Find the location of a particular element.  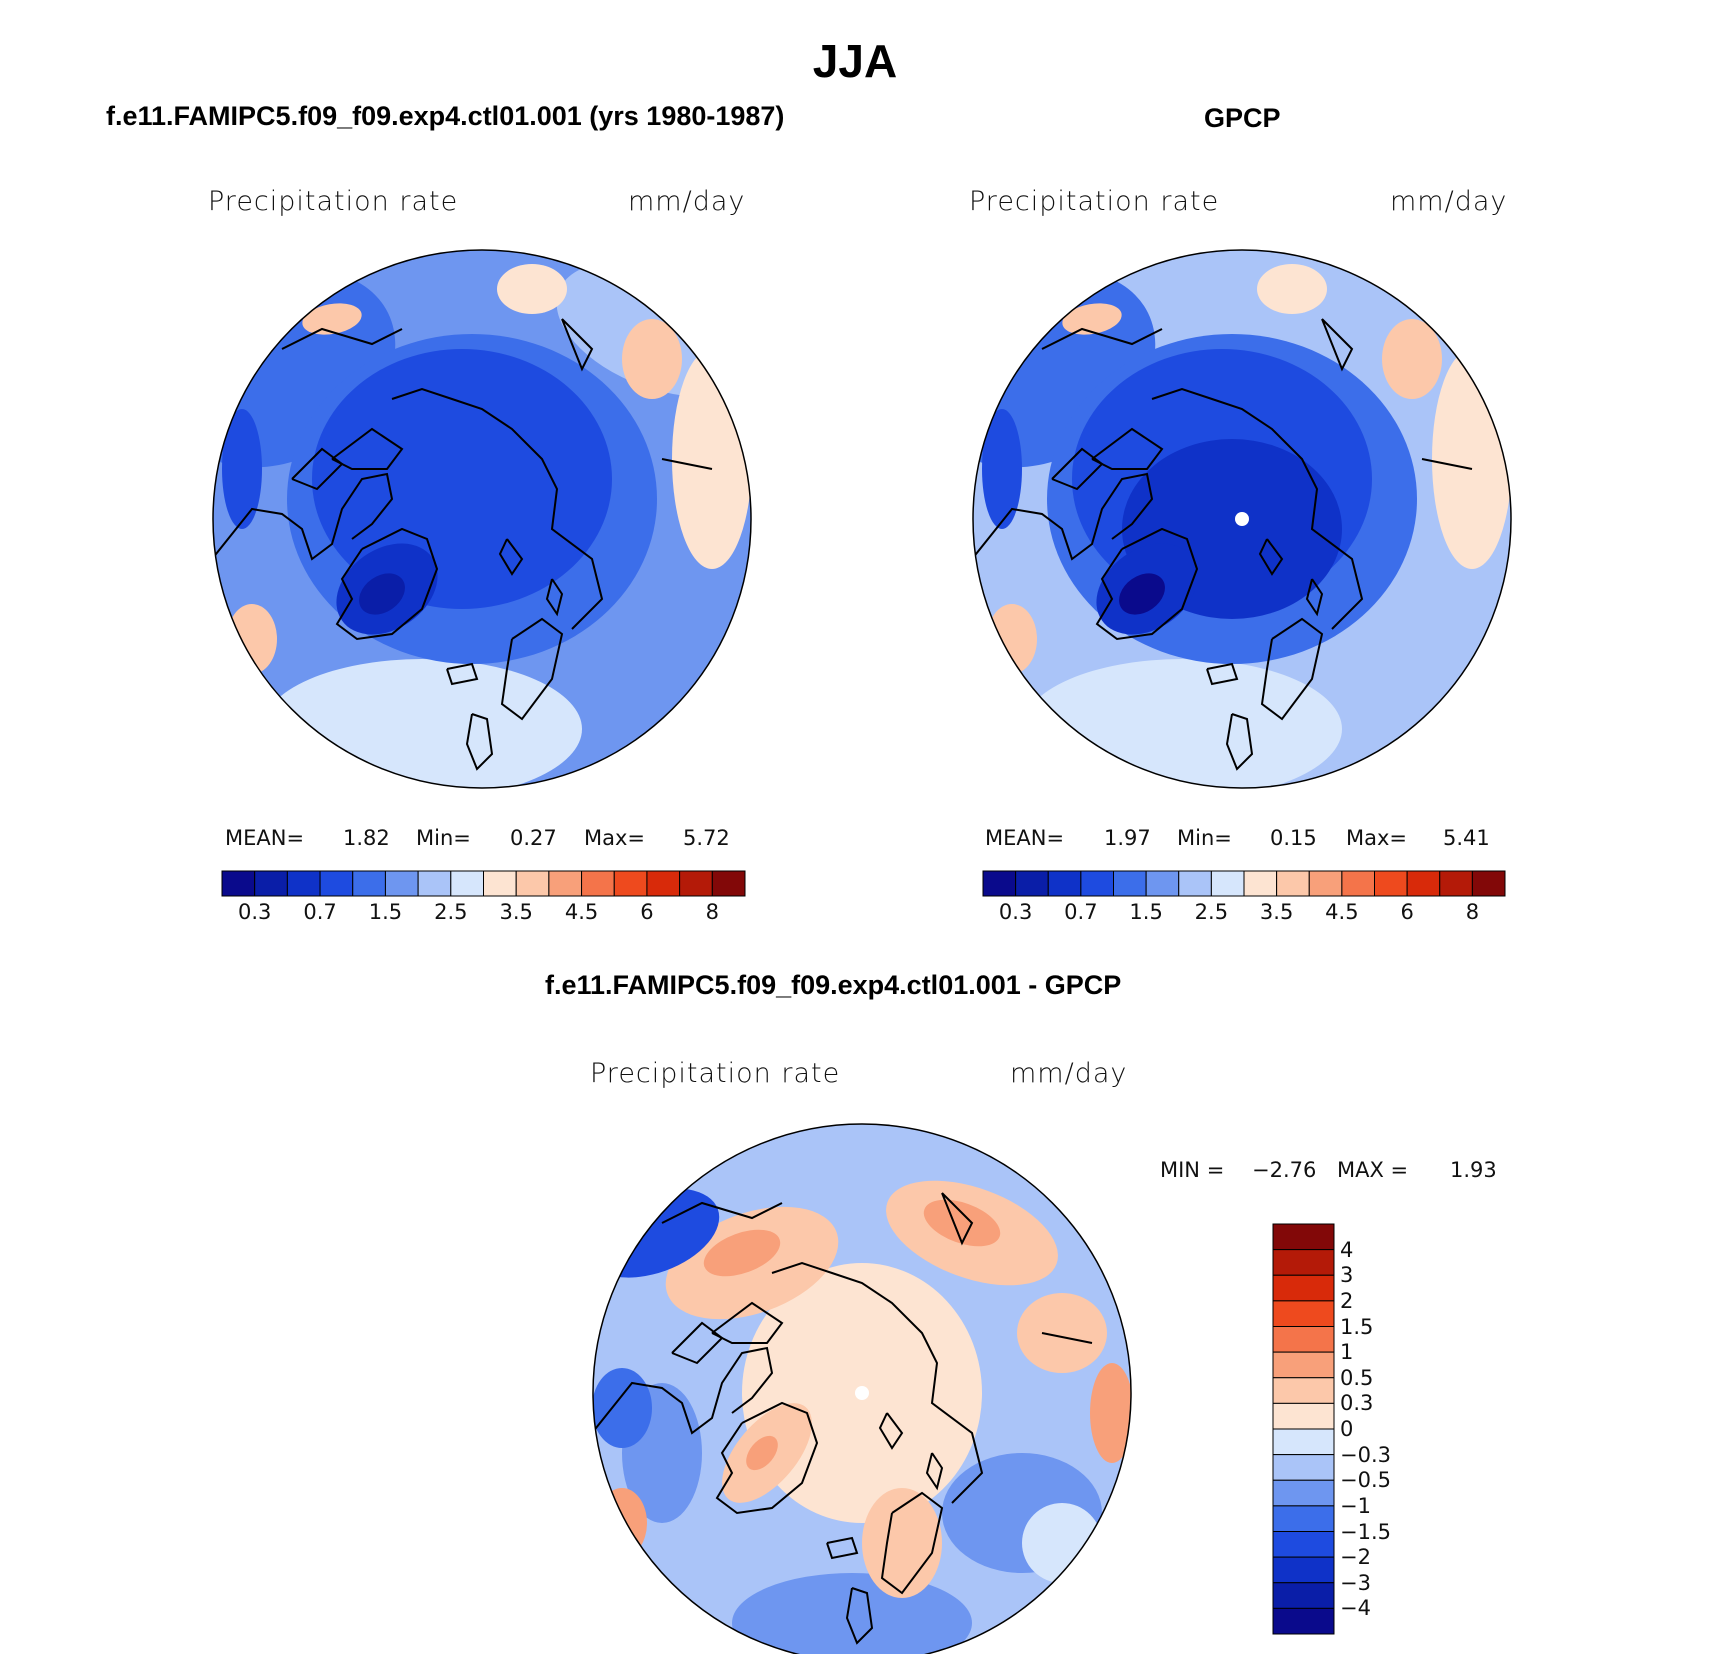

panel2-map is located at coordinates (1242, 519).